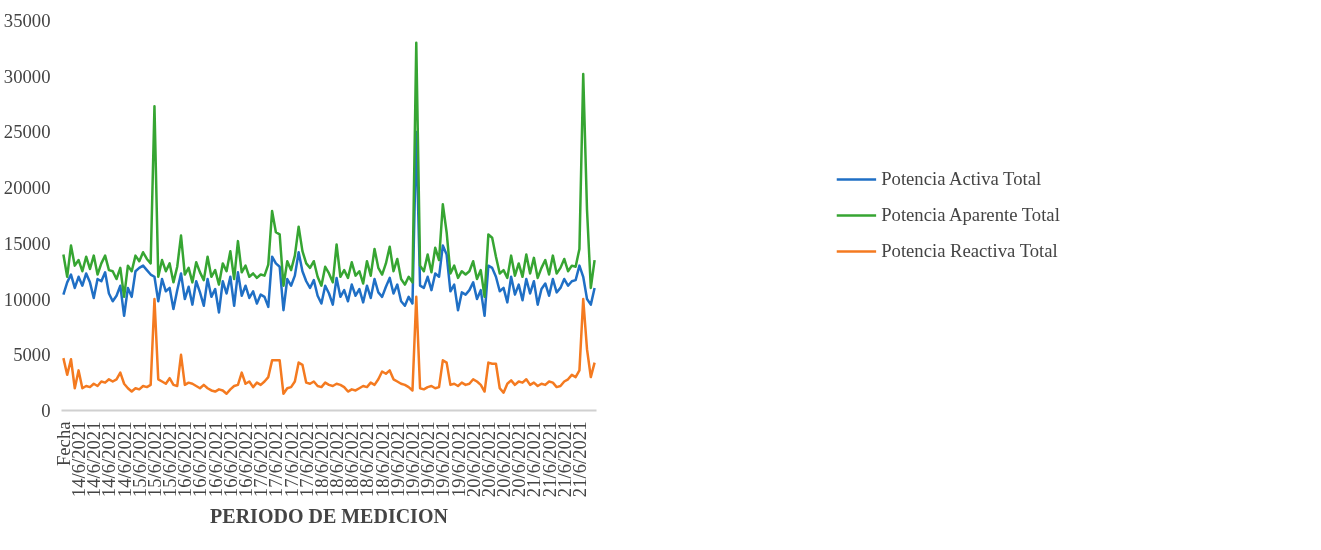  What do you see at coordinates (27, 299) in the screenshot?
I see `y-tick-label: 10000` at bounding box center [27, 299].